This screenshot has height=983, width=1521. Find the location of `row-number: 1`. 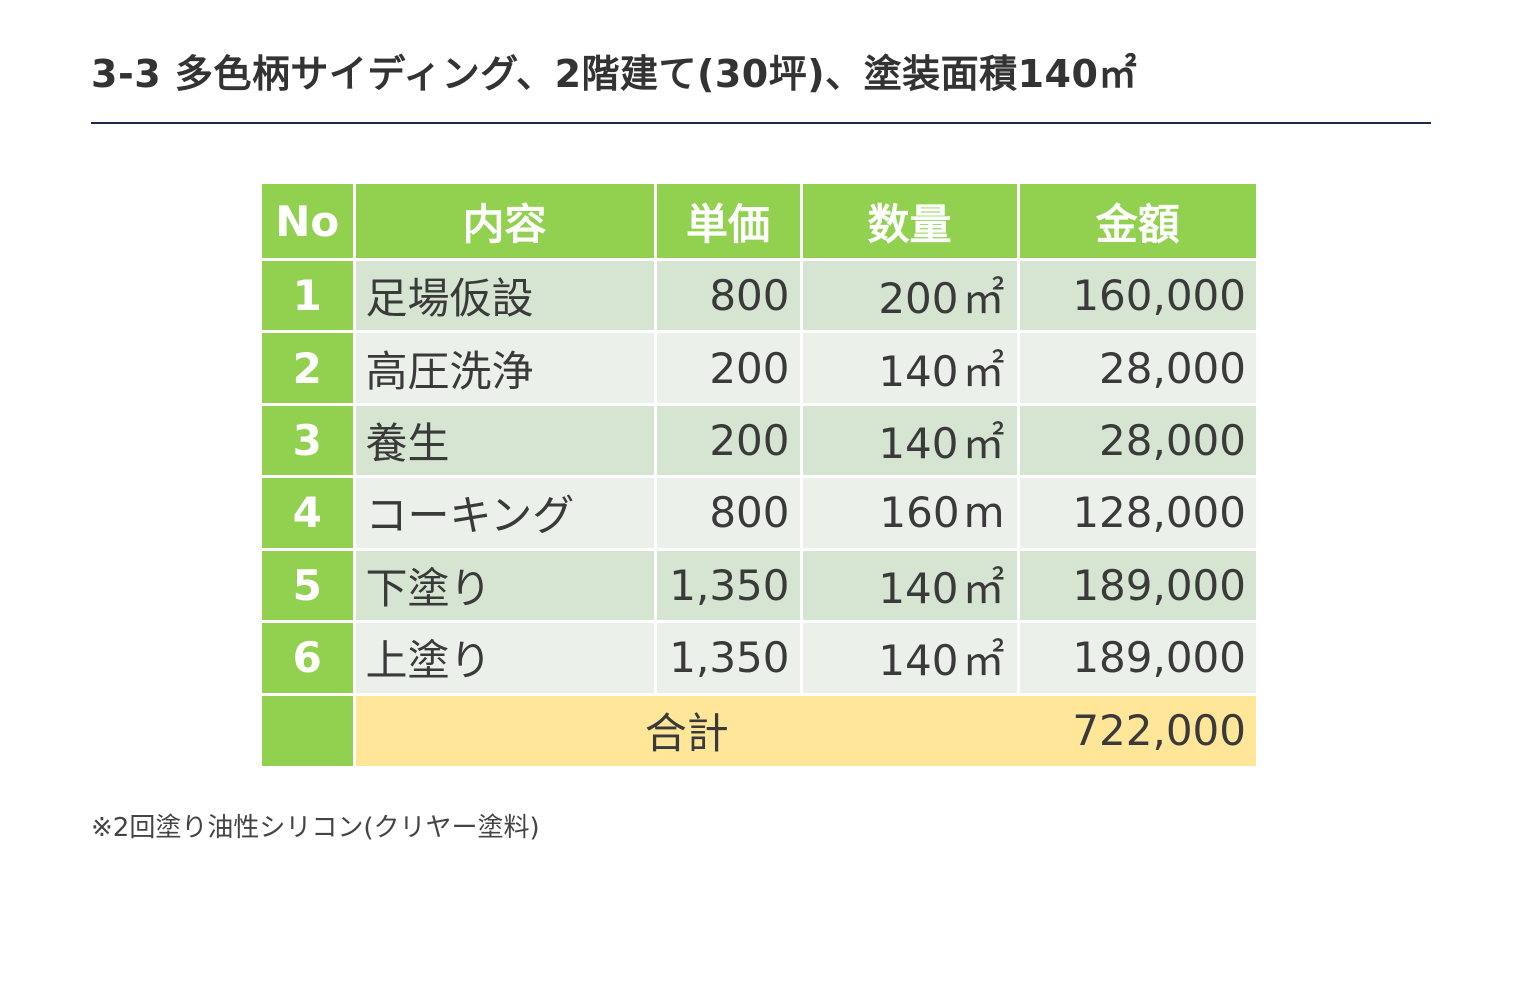

row-number: 1 is located at coordinates (309, 296).